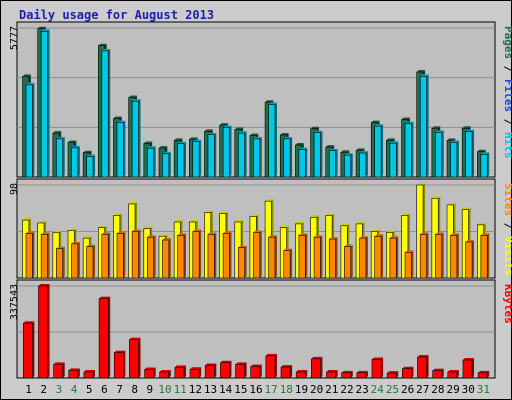  Describe the element at coordinates (507, 95) in the screenshot. I see `legend-entry: Files` at that location.